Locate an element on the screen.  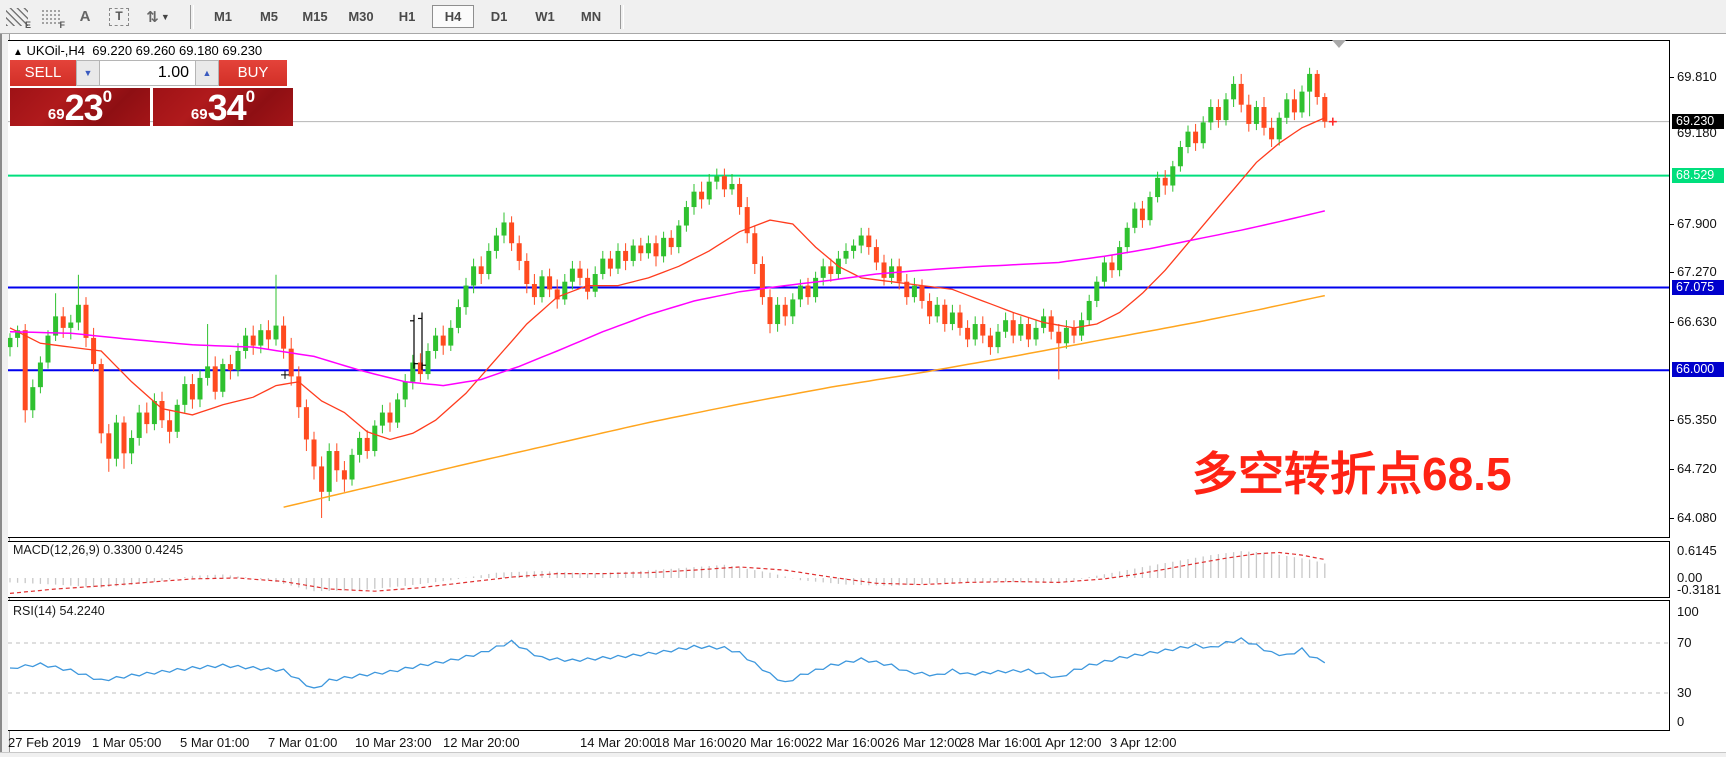
ohlc-quotes: 69.220 69.260 69.180 69.230 is located at coordinates (177, 50).